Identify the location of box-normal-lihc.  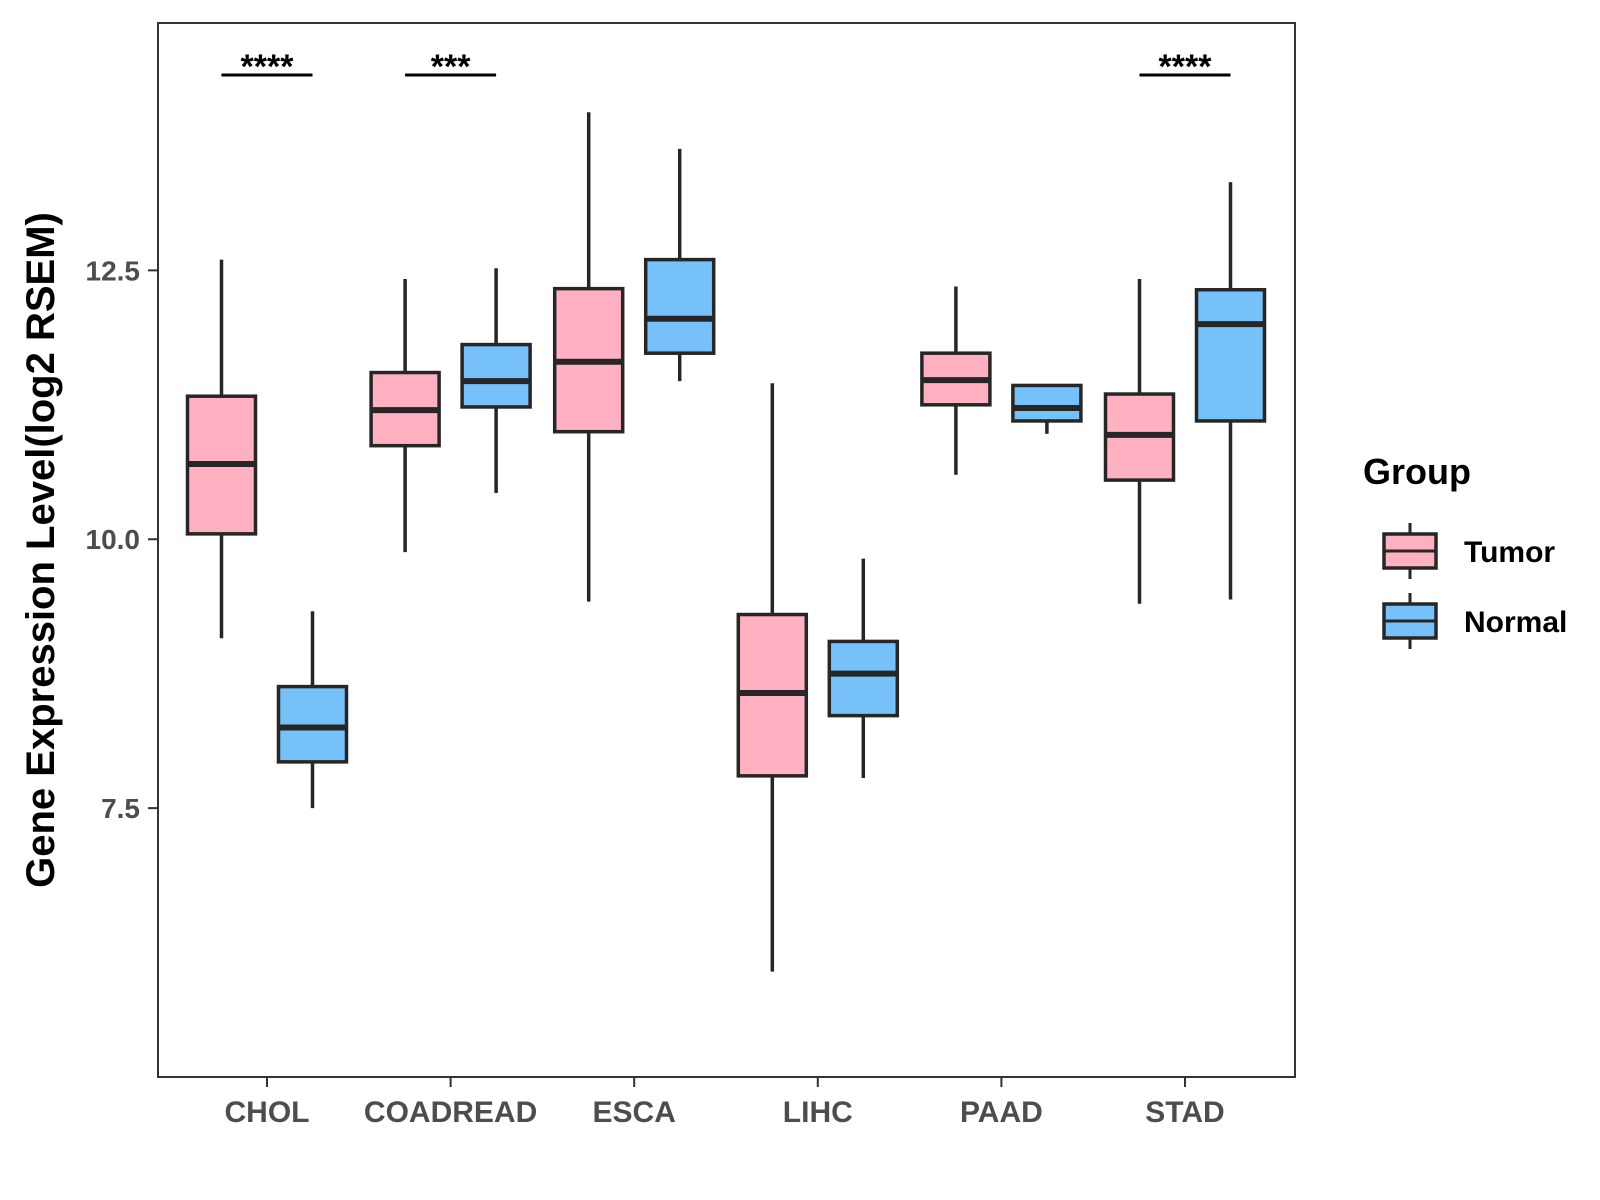
(863, 668).